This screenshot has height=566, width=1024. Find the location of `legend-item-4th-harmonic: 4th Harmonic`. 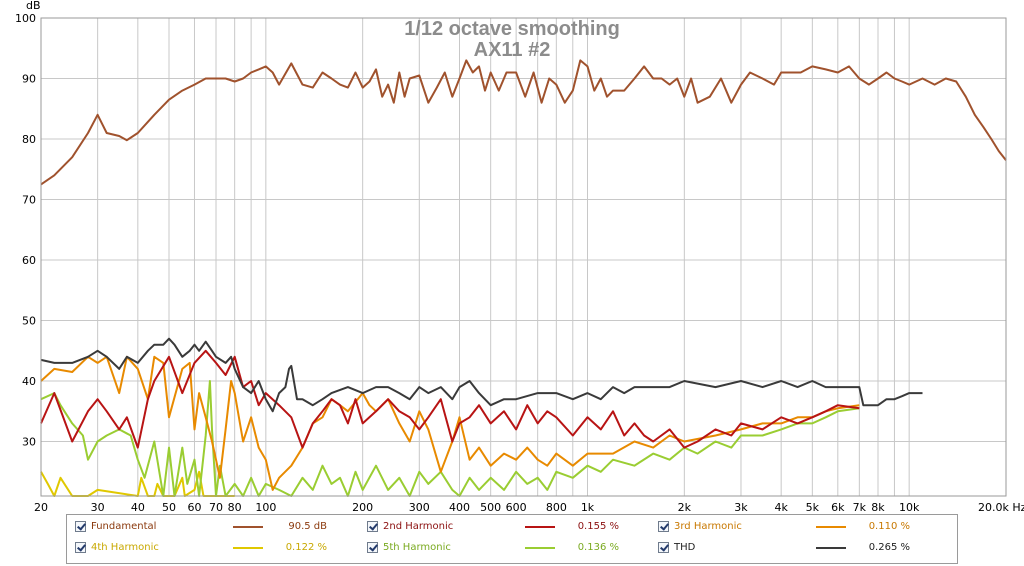

legend-item-4th-harmonic: 4th Harmonic is located at coordinates (117, 547).